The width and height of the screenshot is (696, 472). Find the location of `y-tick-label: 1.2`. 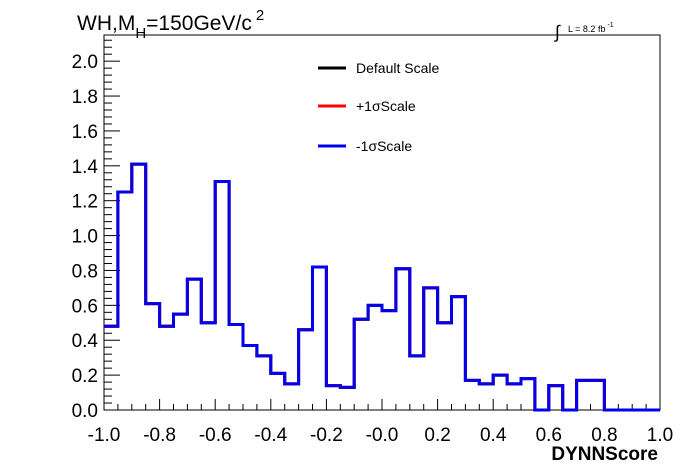

y-tick-label: 1.2 is located at coordinates (85, 202).